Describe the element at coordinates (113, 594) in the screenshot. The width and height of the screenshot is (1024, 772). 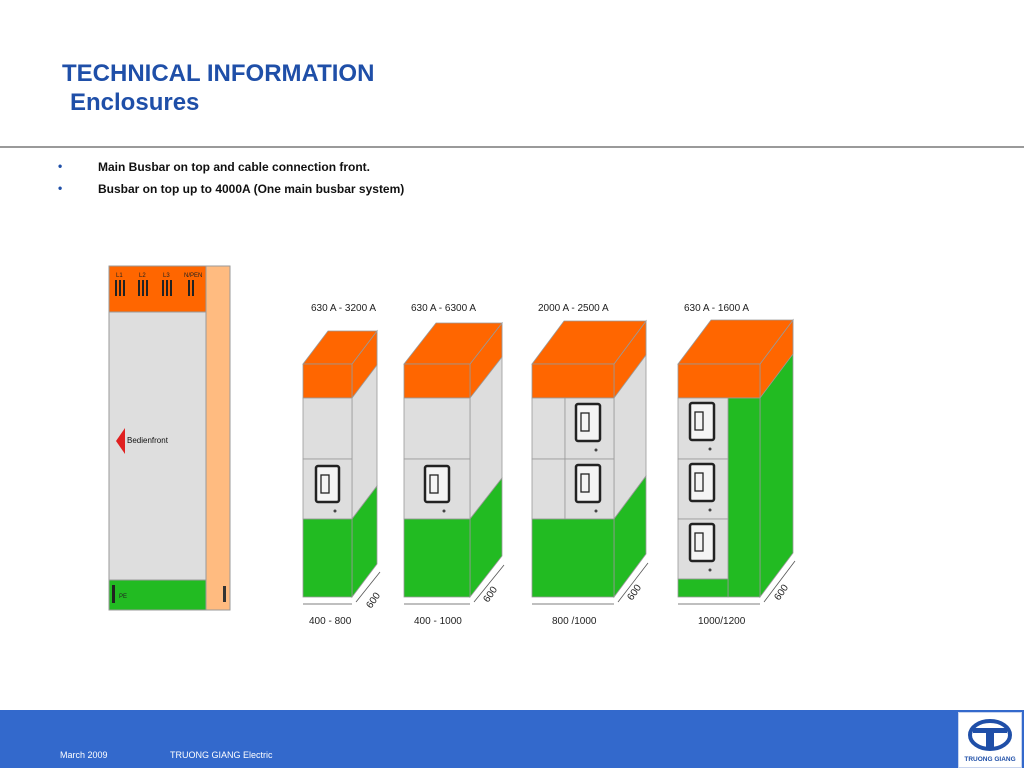
I see `pe-bar` at that location.